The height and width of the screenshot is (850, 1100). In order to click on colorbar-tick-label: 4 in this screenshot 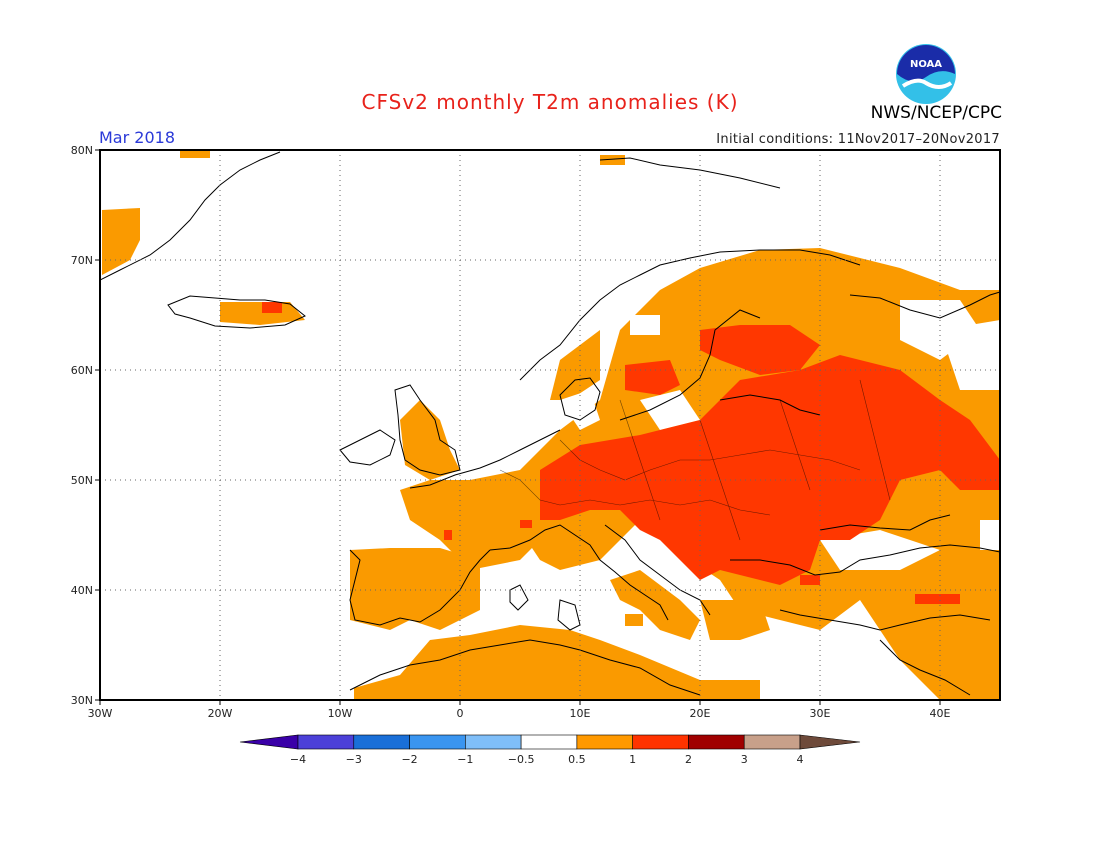, I will do `click(800, 759)`.